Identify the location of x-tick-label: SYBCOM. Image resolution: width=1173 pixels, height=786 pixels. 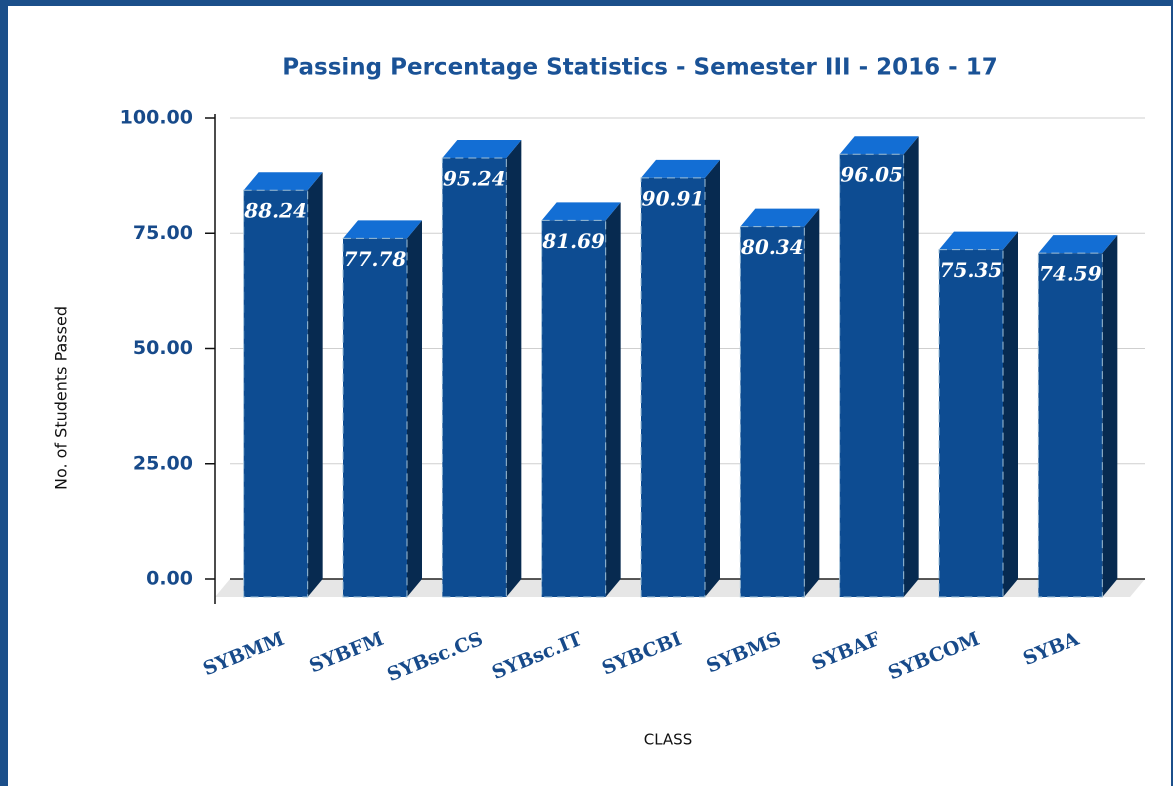
(934, 656).